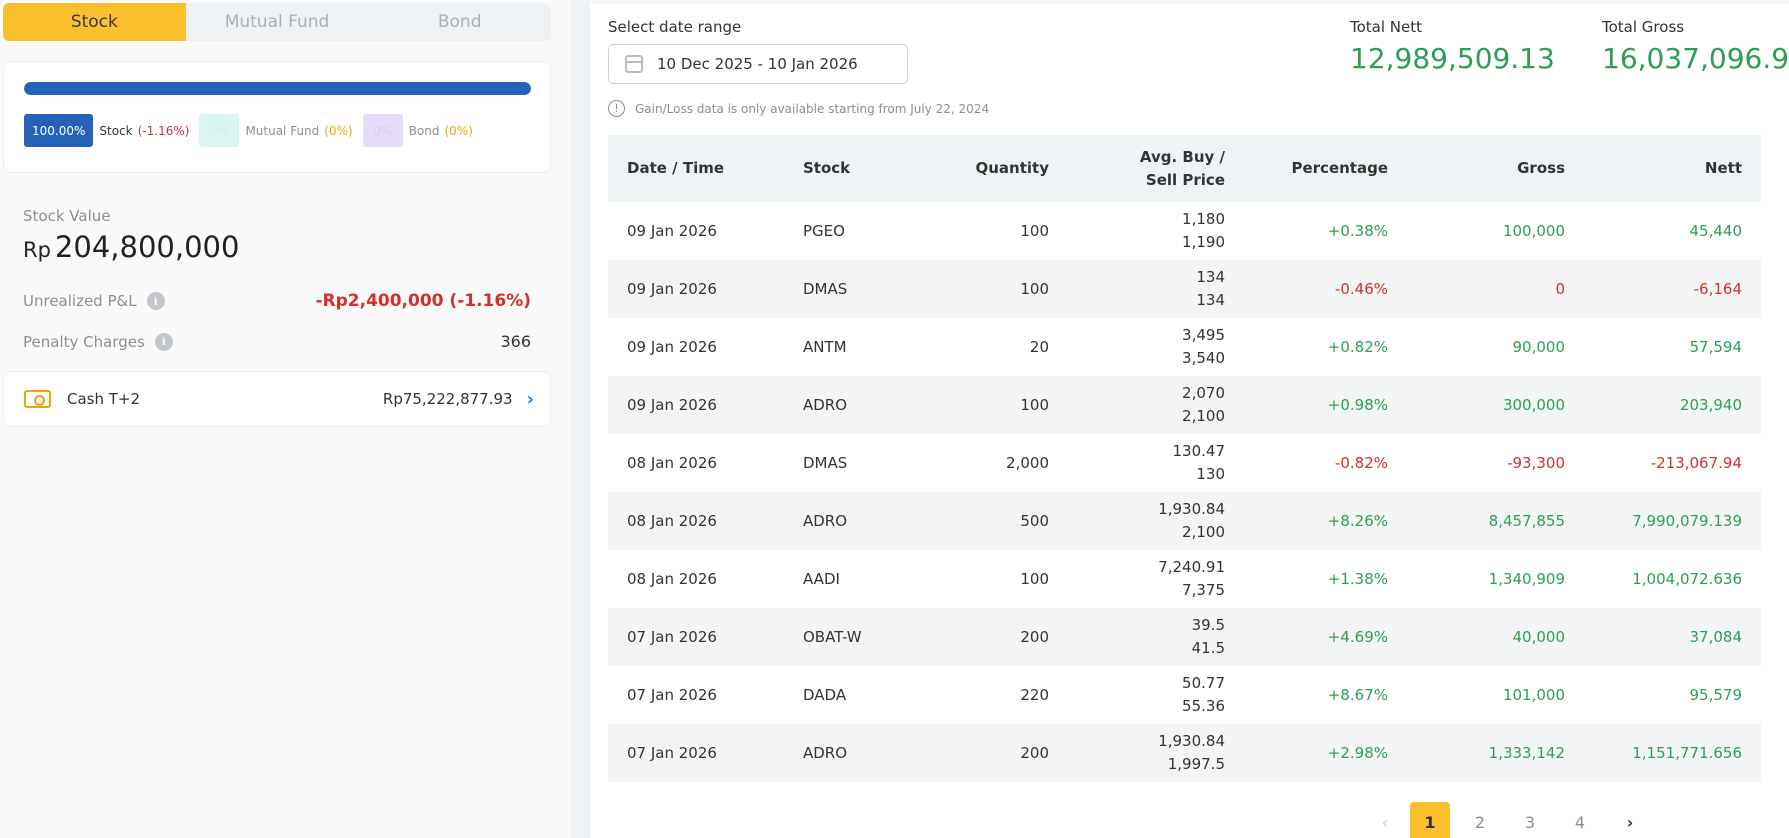 This screenshot has width=1789, height=838. I want to click on currency-label: Rp, so click(37, 250).